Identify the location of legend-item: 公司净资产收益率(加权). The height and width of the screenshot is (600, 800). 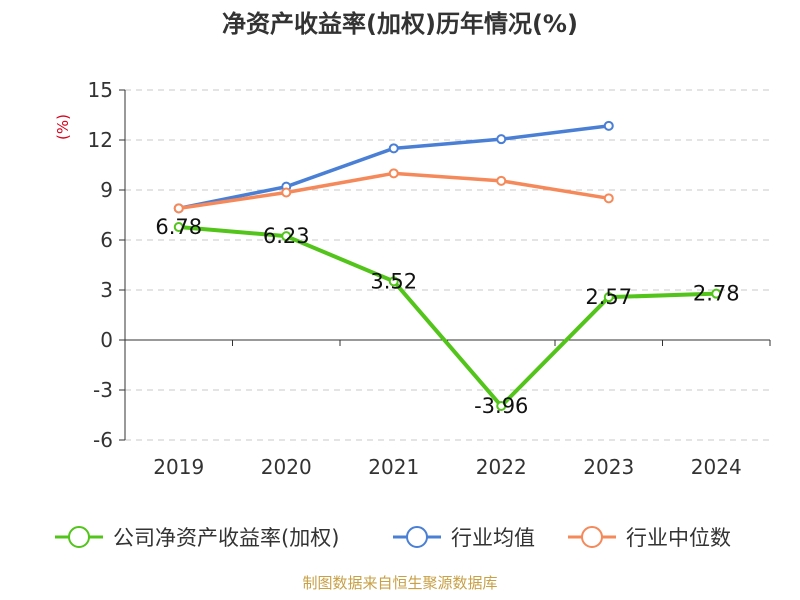
(197, 538).